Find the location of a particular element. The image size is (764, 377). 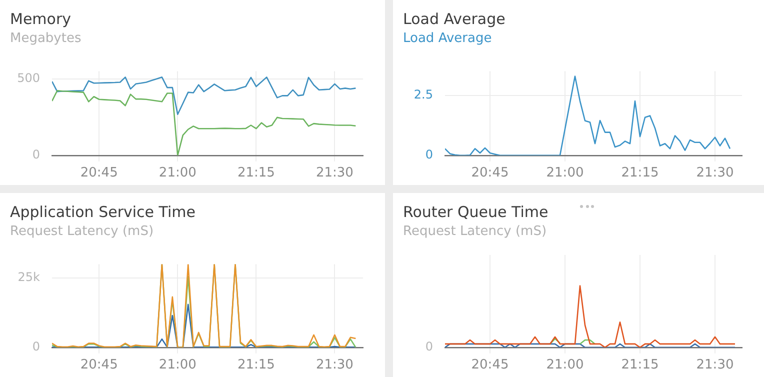

chart-title: Load Average is located at coordinates (454, 19).